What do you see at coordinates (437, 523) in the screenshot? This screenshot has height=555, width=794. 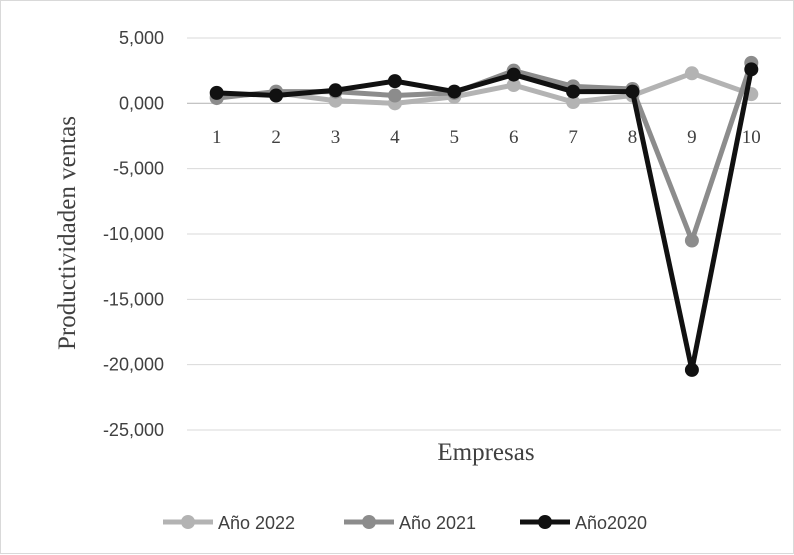 I see `legend-label: Año 2021` at bounding box center [437, 523].